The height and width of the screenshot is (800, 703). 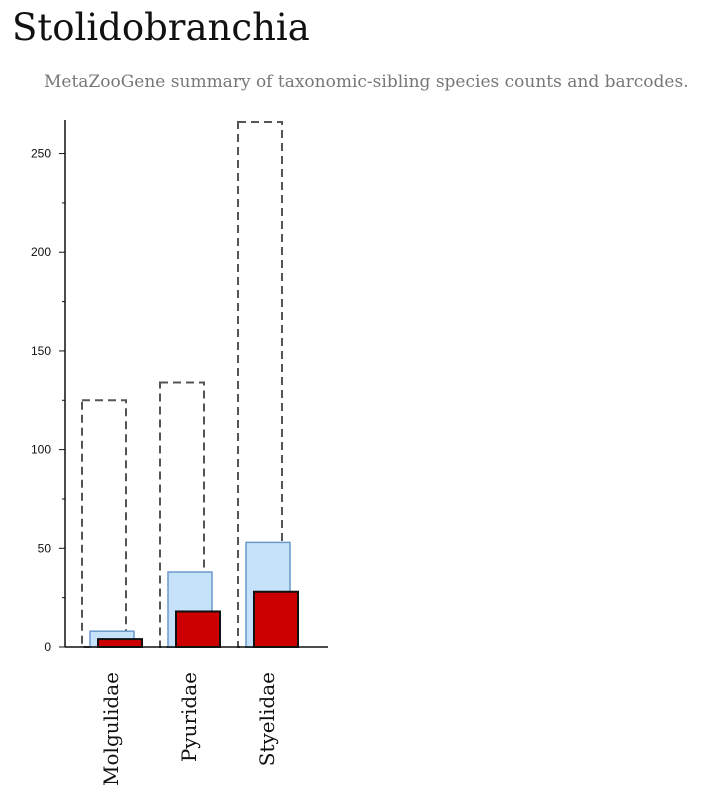 I want to click on x-tick-label-molgulidae: Molgulidae, so click(x=111, y=729).